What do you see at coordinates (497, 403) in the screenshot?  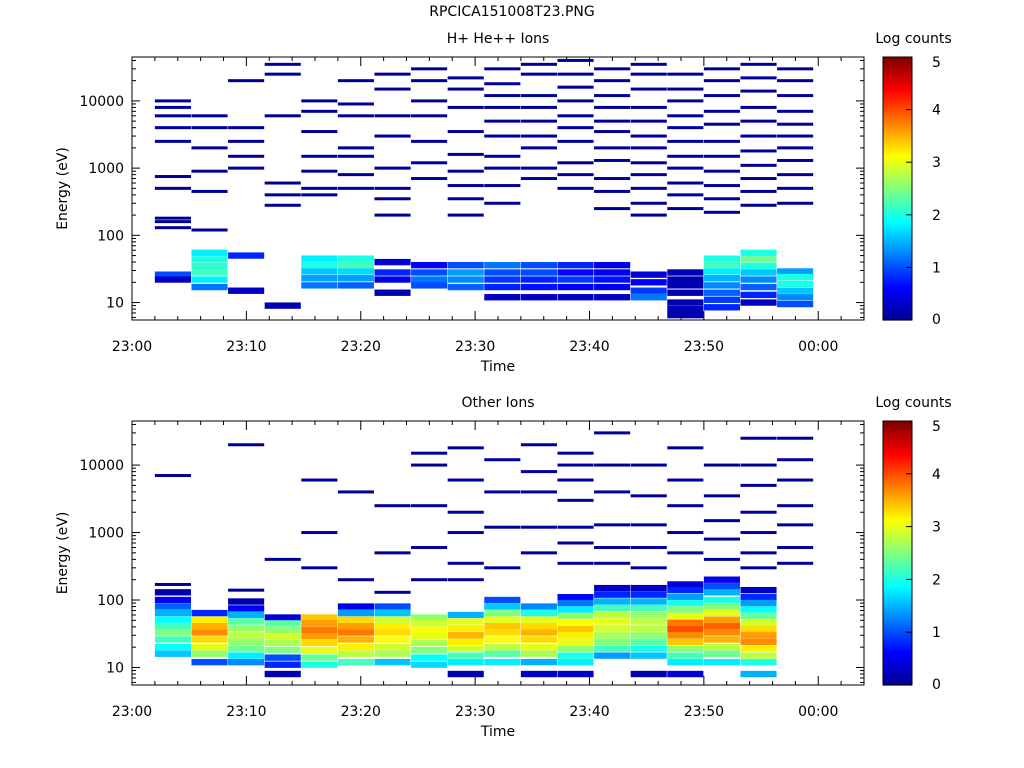 I see `panel-title: Other Ions` at bounding box center [497, 403].